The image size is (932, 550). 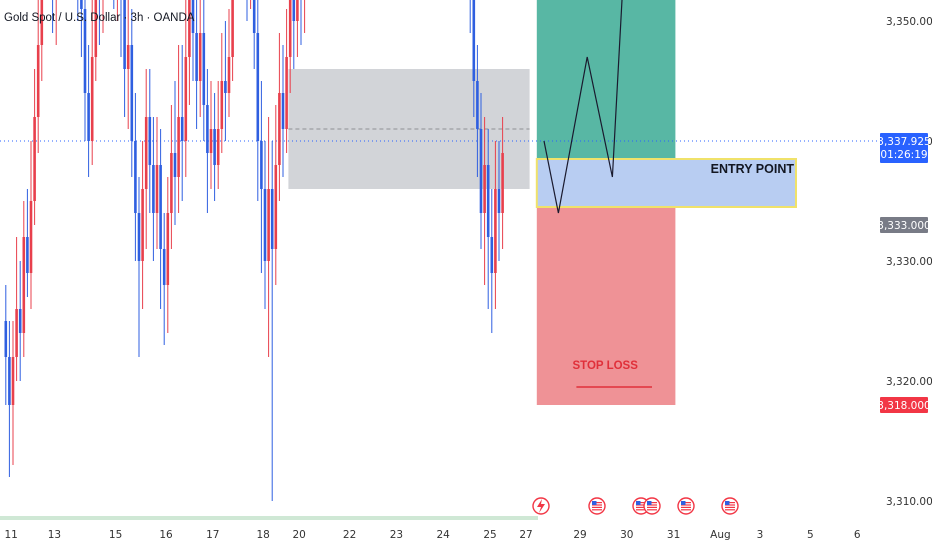 What do you see at coordinates (299, 535) in the screenshot?
I see `x-tick-label: 20` at bounding box center [299, 535].